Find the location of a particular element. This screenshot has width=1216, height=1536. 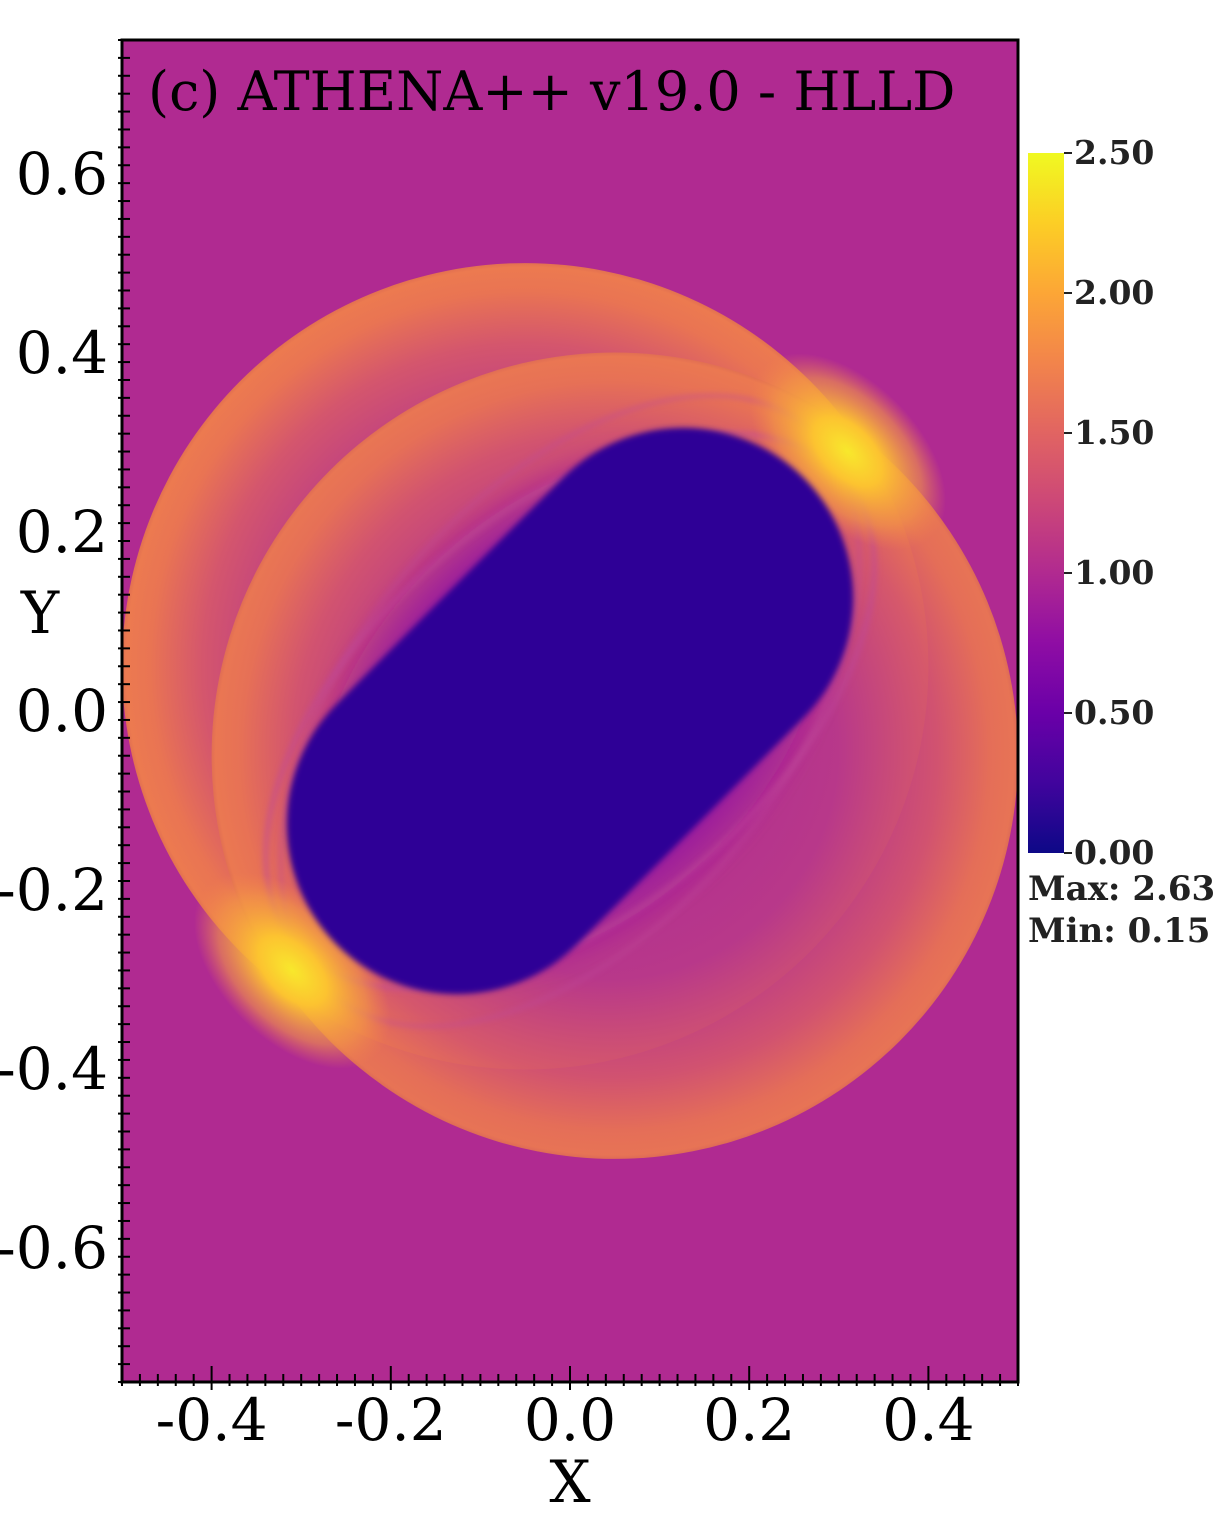

x-tick-label: -0.2 is located at coordinates (391, 1420).